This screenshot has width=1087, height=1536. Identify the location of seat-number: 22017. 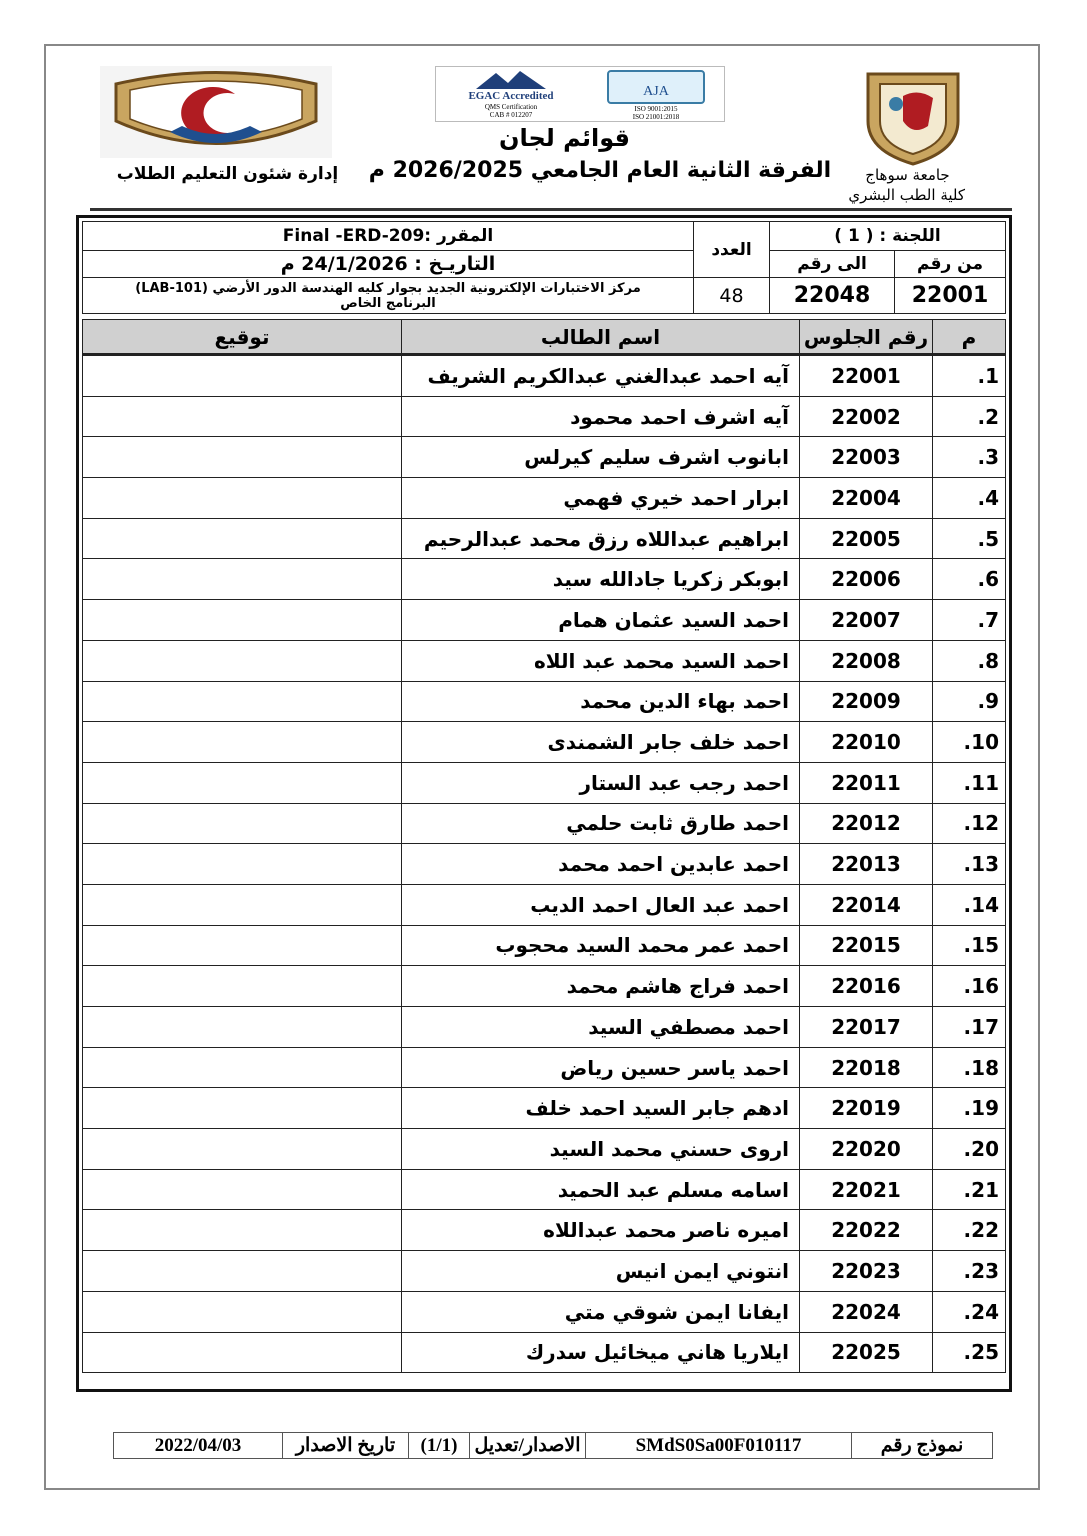
(866, 1027).